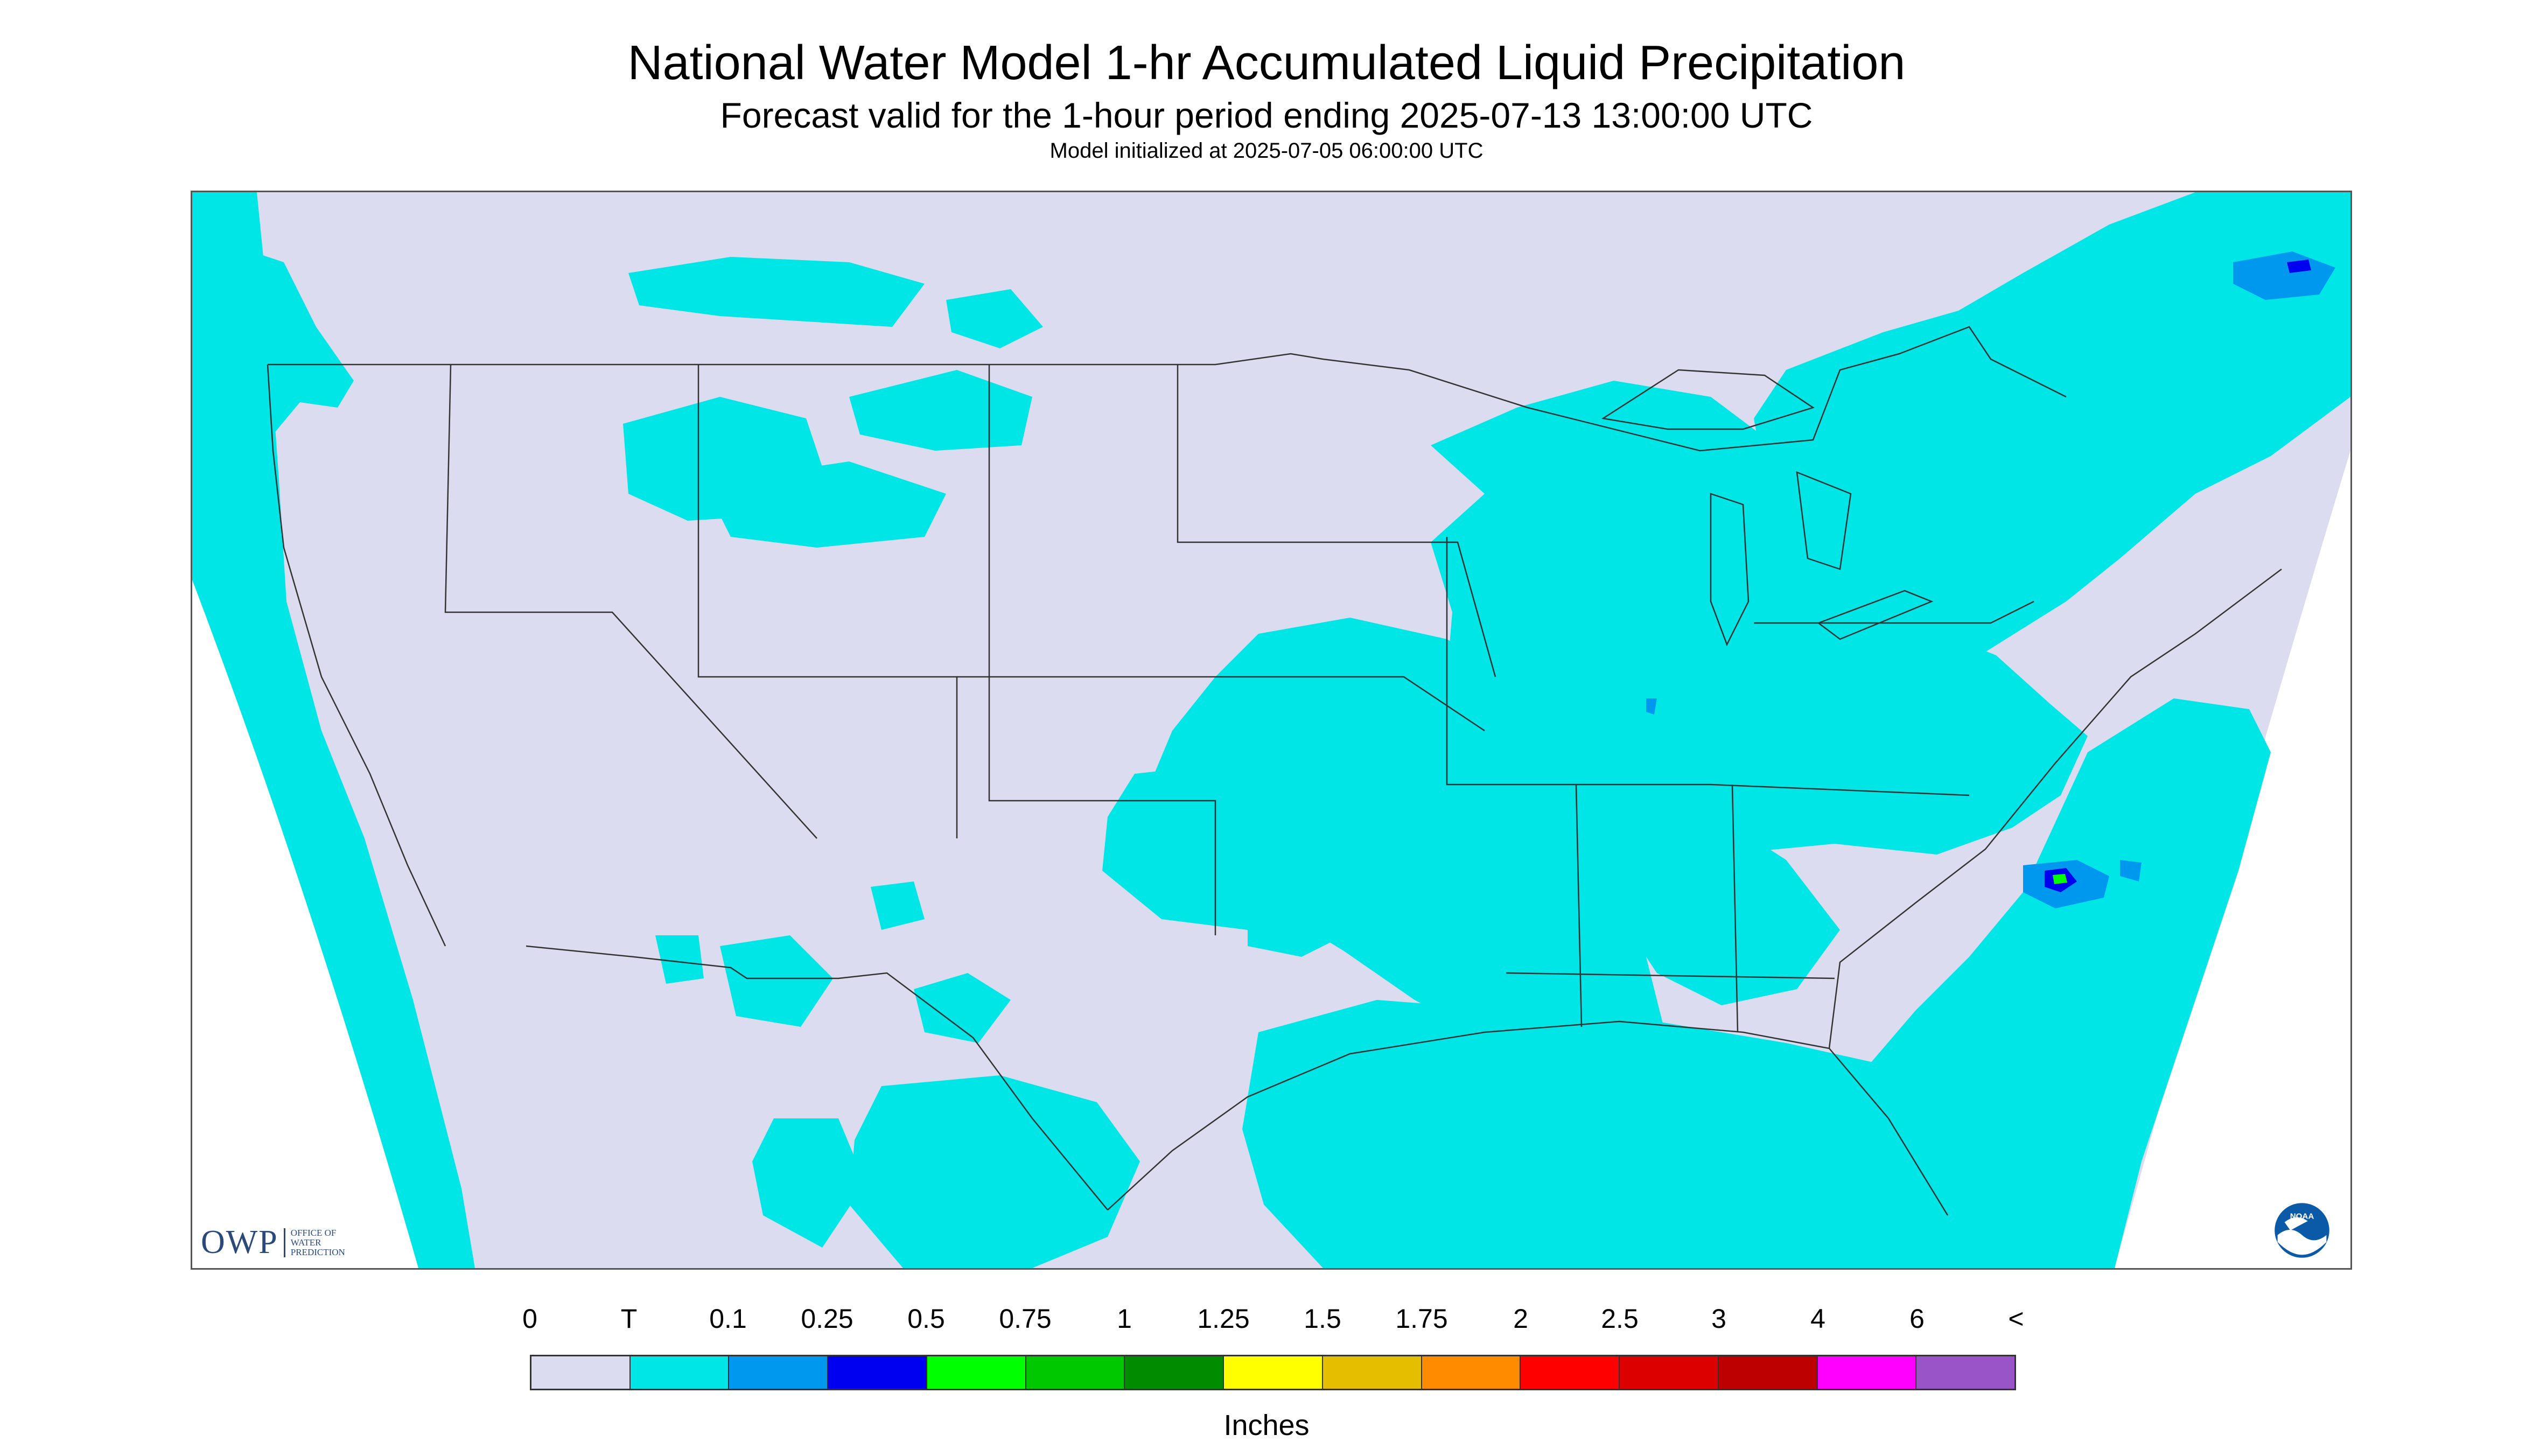  What do you see at coordinates (1025, 1319) in the screenshot?
I see `legend-tick-label: 0.75` at bounding box center [1025, 1319].